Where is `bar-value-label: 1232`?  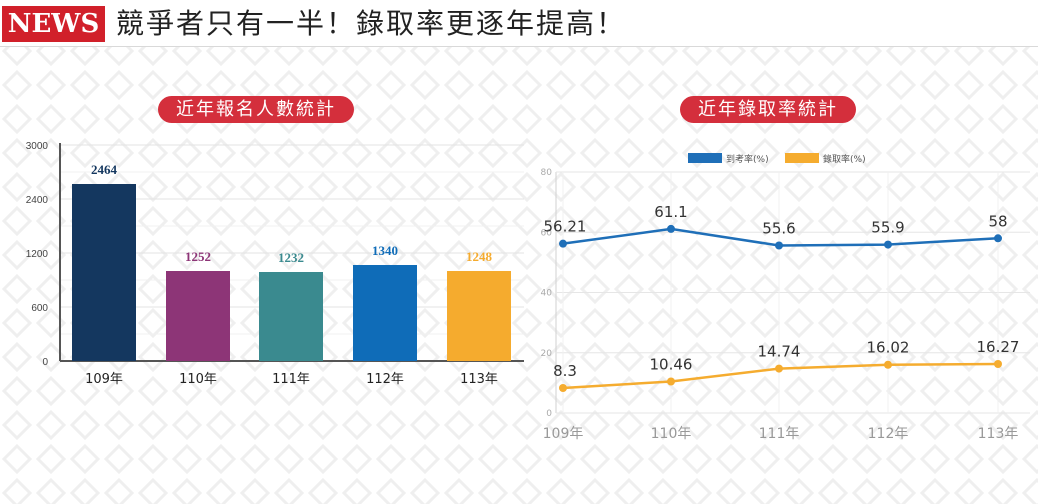 bar-value-label: 1232 is located at coordinates (291, 257).